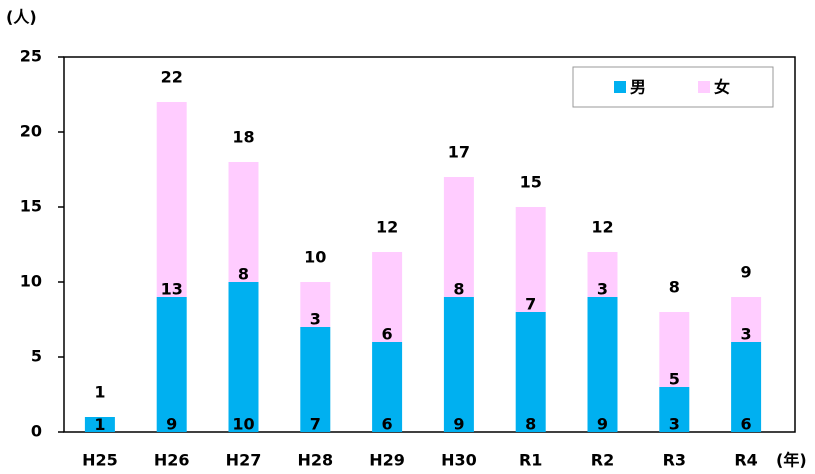 This screenshot has width=815, height=474. Describe the element at coordinates (459, 460) in the screenshot. I see `x-tick-label: H30` at that location.